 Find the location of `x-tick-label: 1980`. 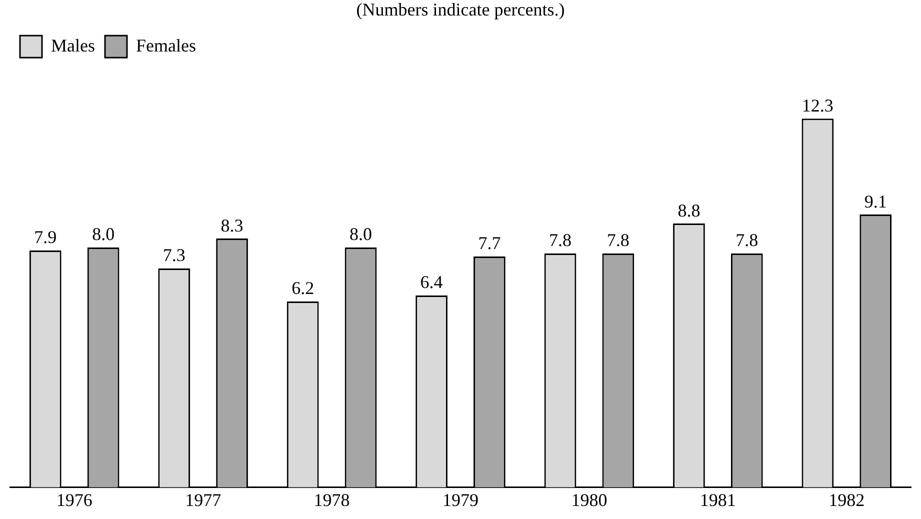

x-tick-label: 1980 is located at coordinates (589, 500).